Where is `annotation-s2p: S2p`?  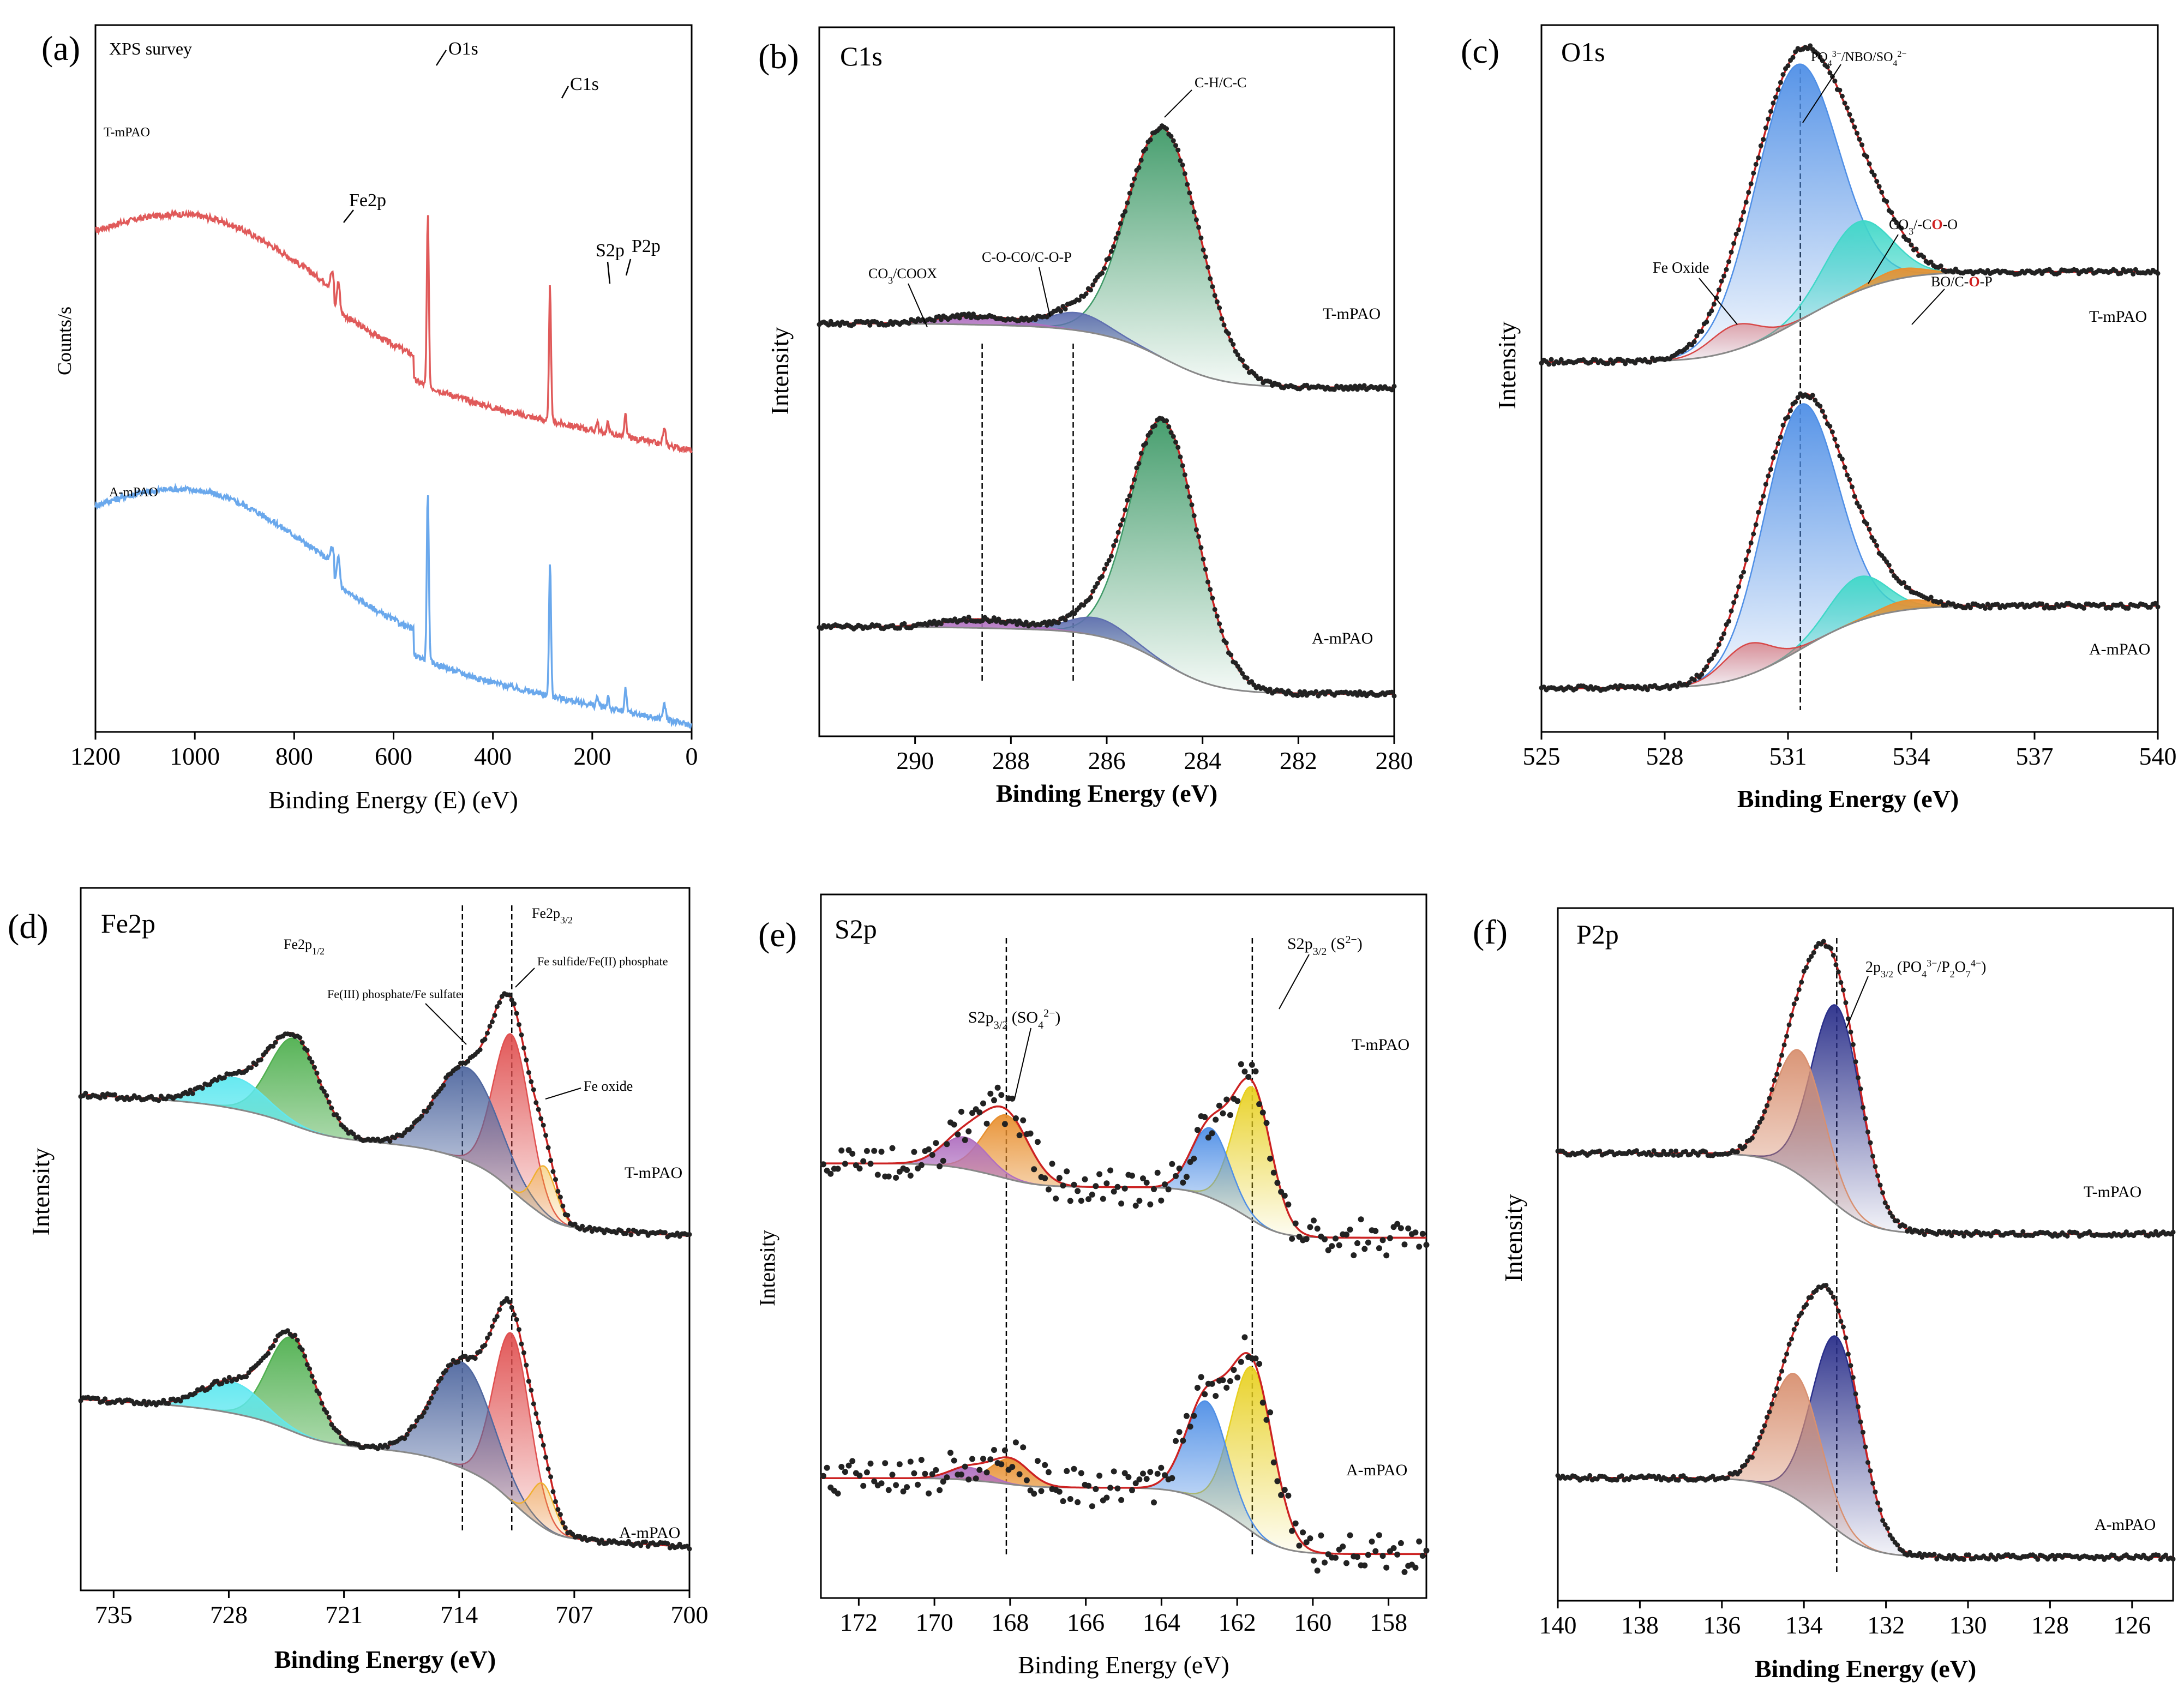
annotation-s2p: S2p is located at coordinates (610, 251).